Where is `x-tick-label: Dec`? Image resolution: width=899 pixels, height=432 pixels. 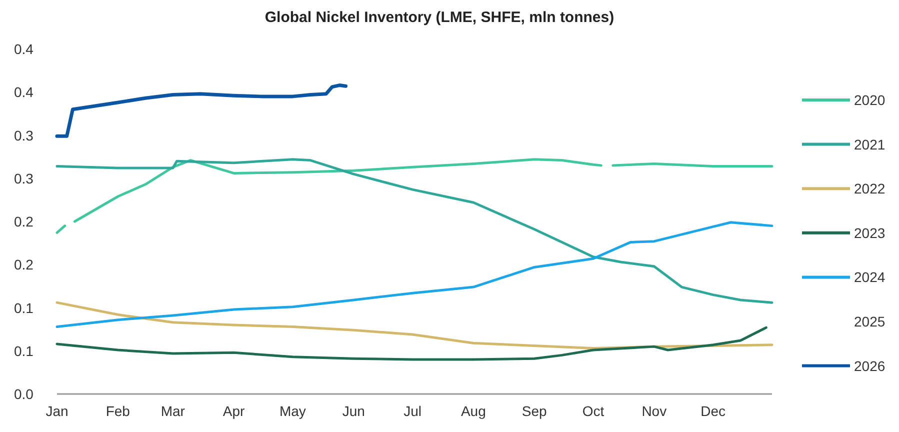 x-tick-label: Dec is located at coordinates (713, 411).